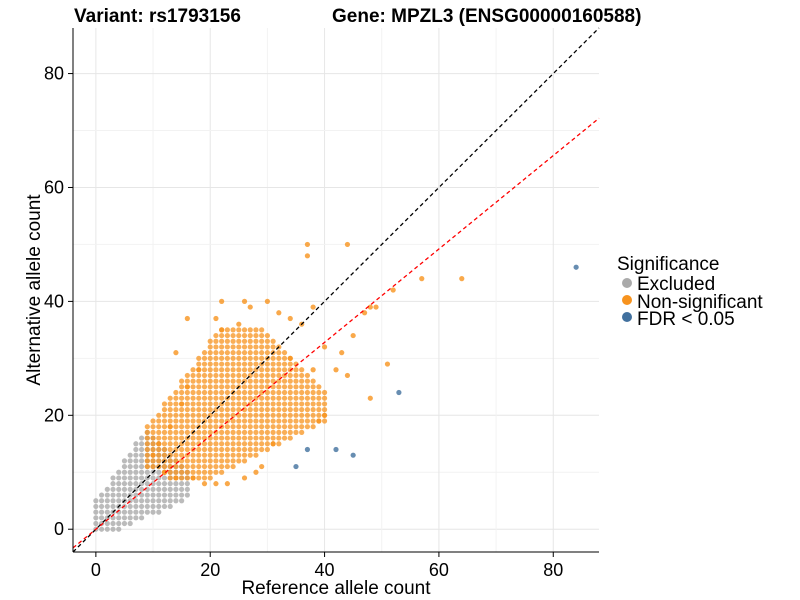  Describe the element at coordinates (59, 529) in the screenshot. I see `y-tick-label: 0` at that location.